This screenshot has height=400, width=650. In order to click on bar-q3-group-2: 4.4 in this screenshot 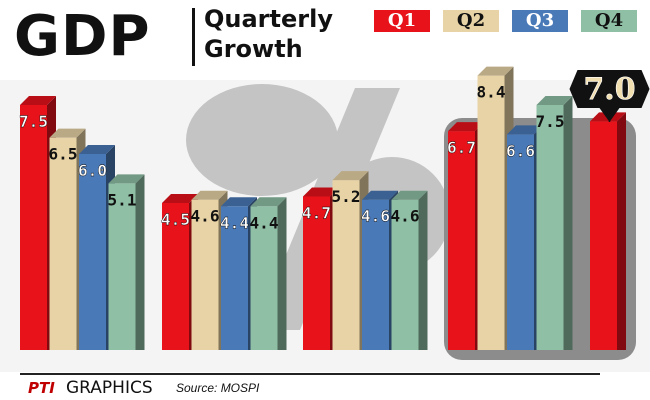, I will do `click(238, 273)`.